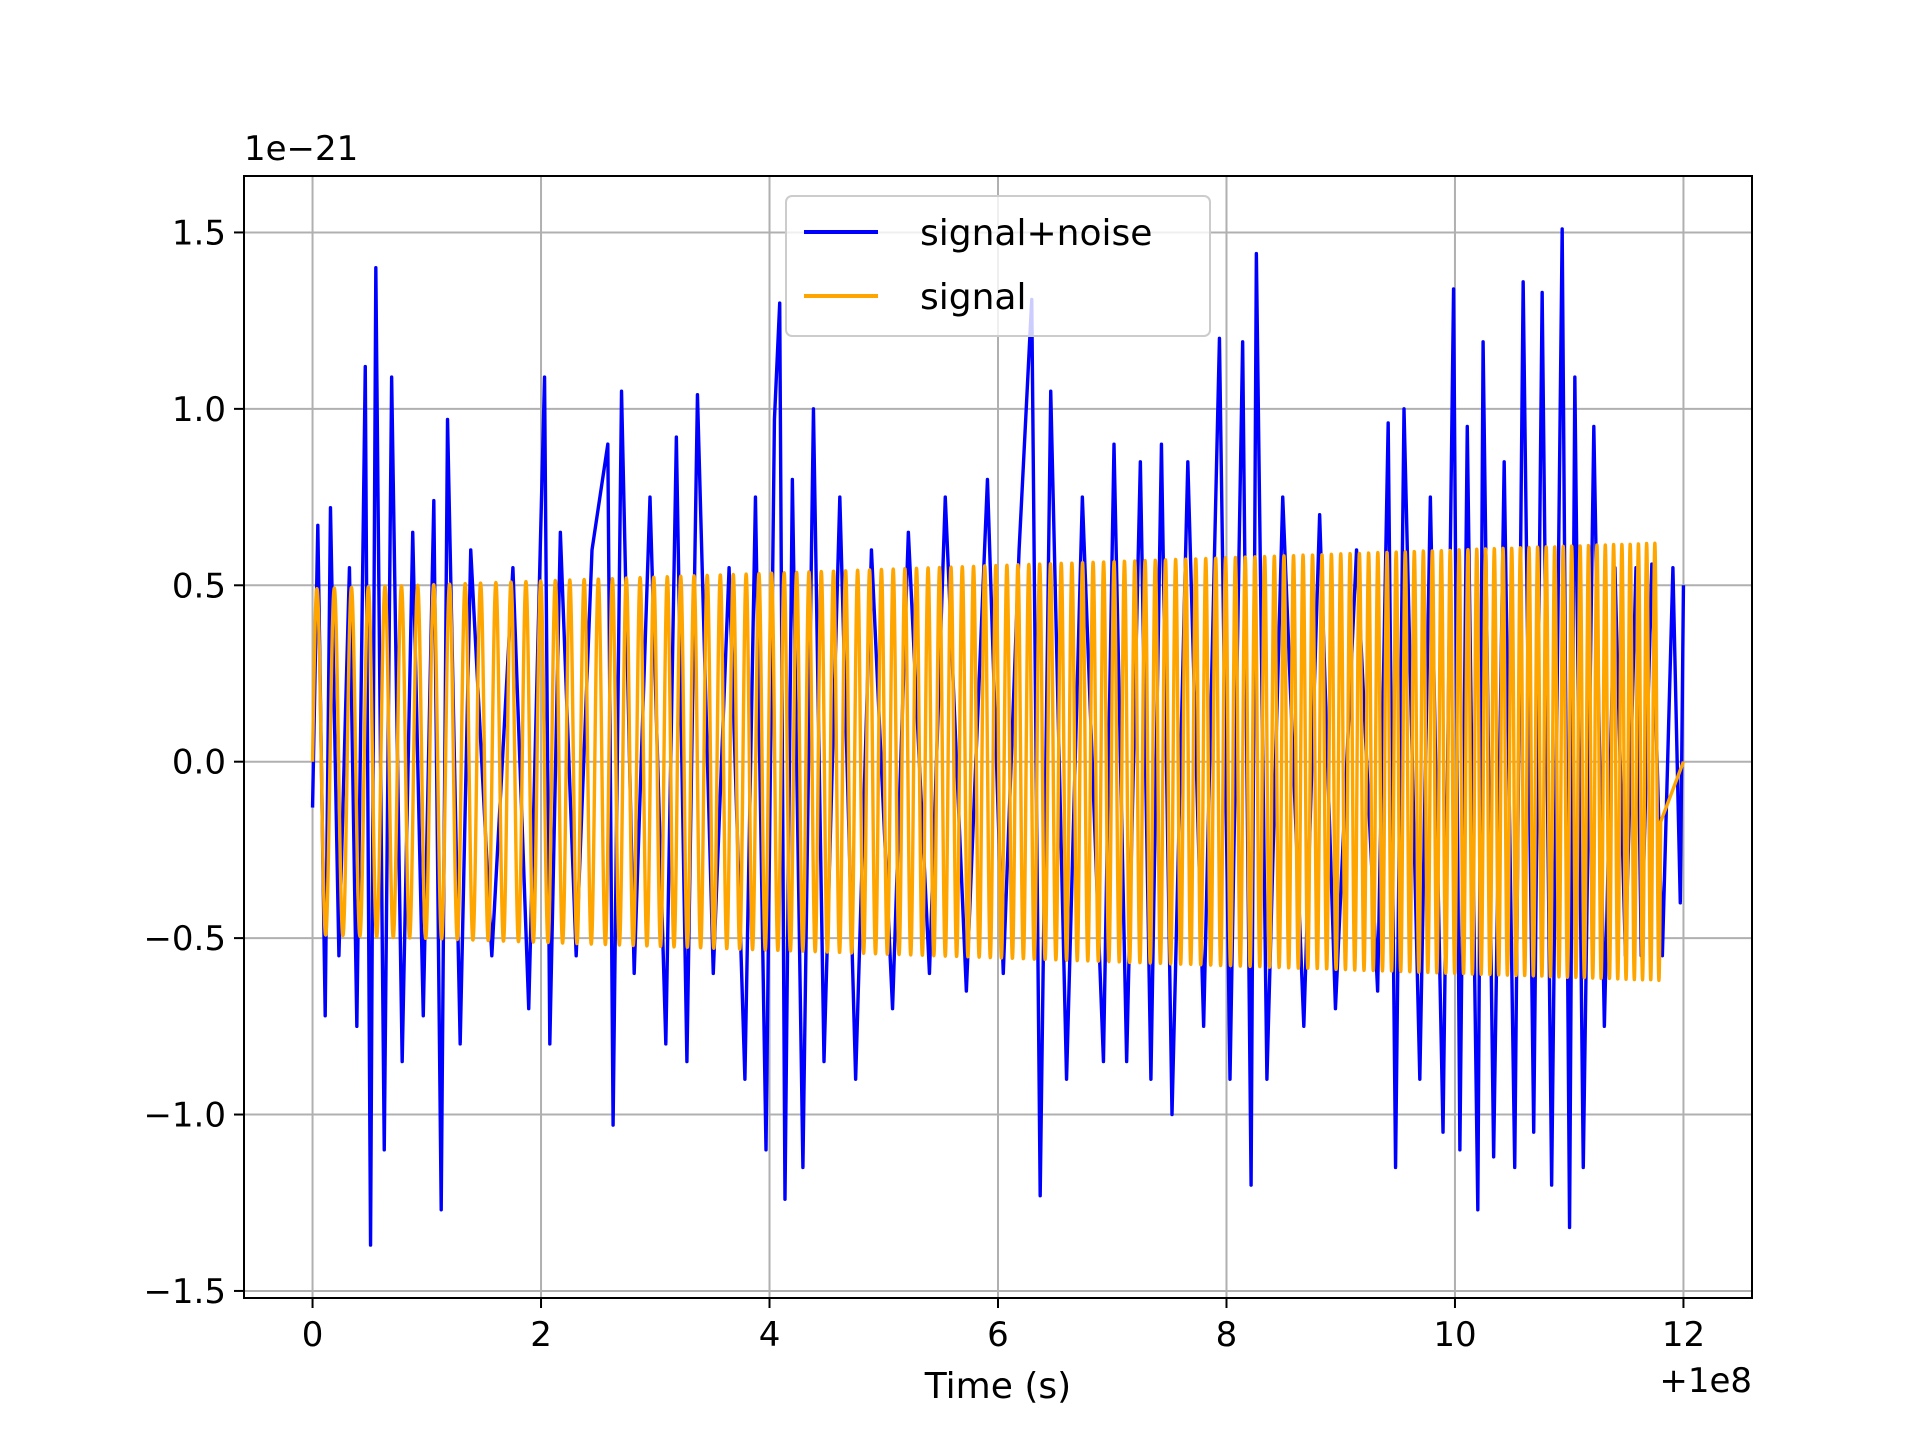  I want to click on x-tick-label: 6, so click(998, 1335).